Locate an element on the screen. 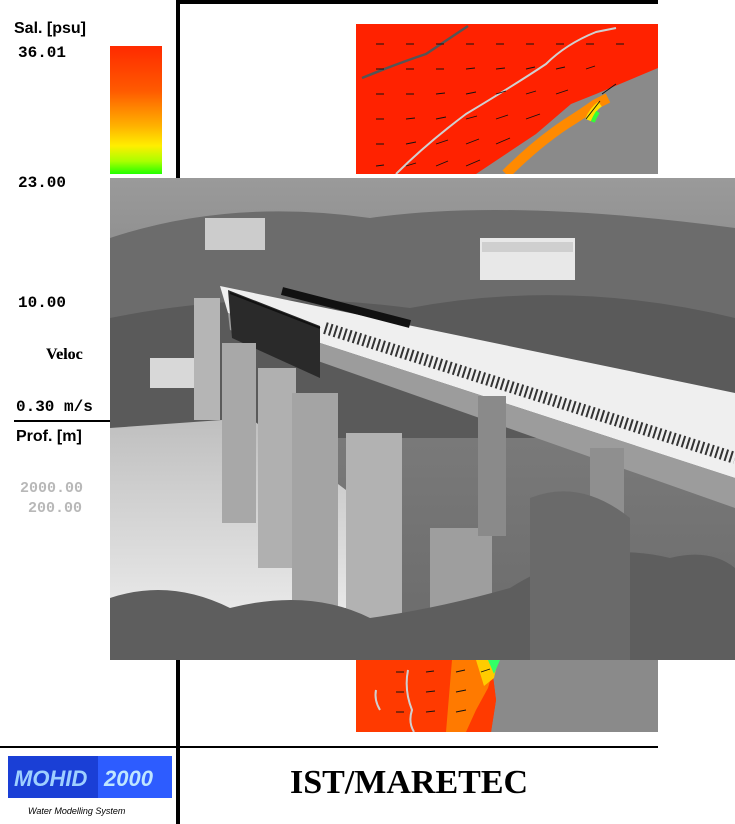  salinity-colorbar is located at coordinates (136, 110).